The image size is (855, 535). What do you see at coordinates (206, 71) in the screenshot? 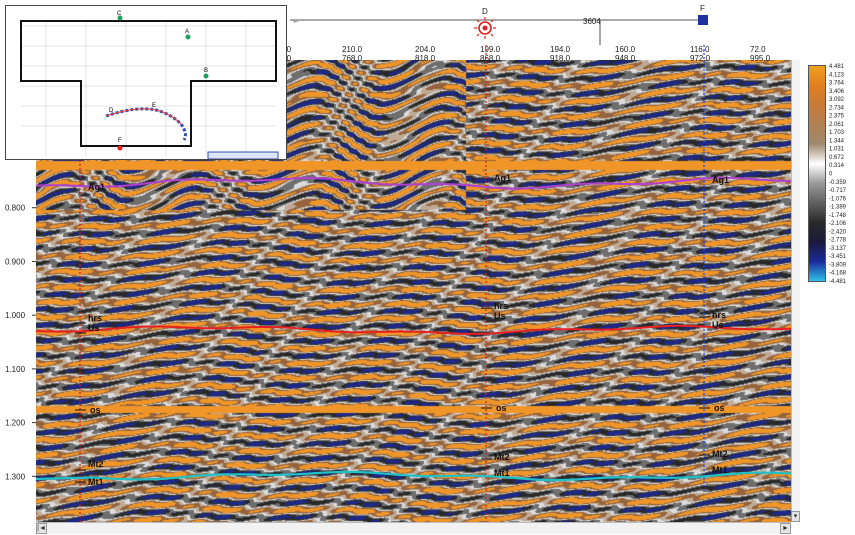
I see `basemap-label-b: B` at bounding box center [206, 71].